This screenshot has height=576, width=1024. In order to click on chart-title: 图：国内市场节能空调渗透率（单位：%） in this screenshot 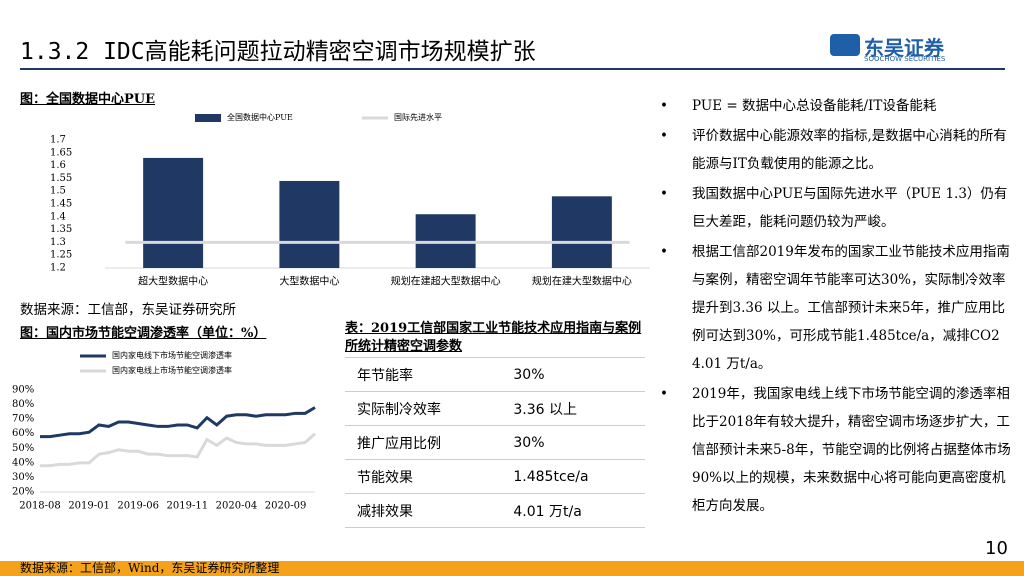, I will do `click(143, 333)`.